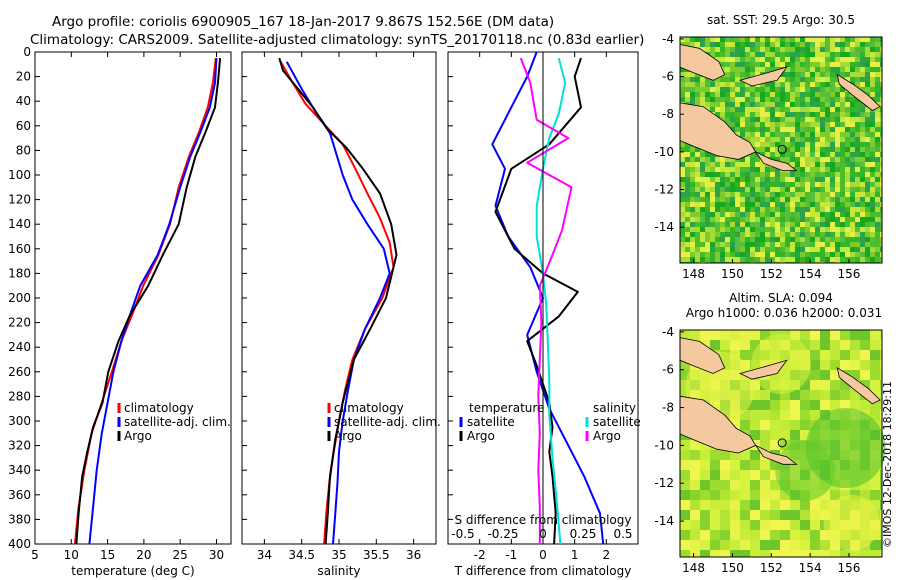  I want to click on salinity-legend-label: Argo, so click(348, 436).